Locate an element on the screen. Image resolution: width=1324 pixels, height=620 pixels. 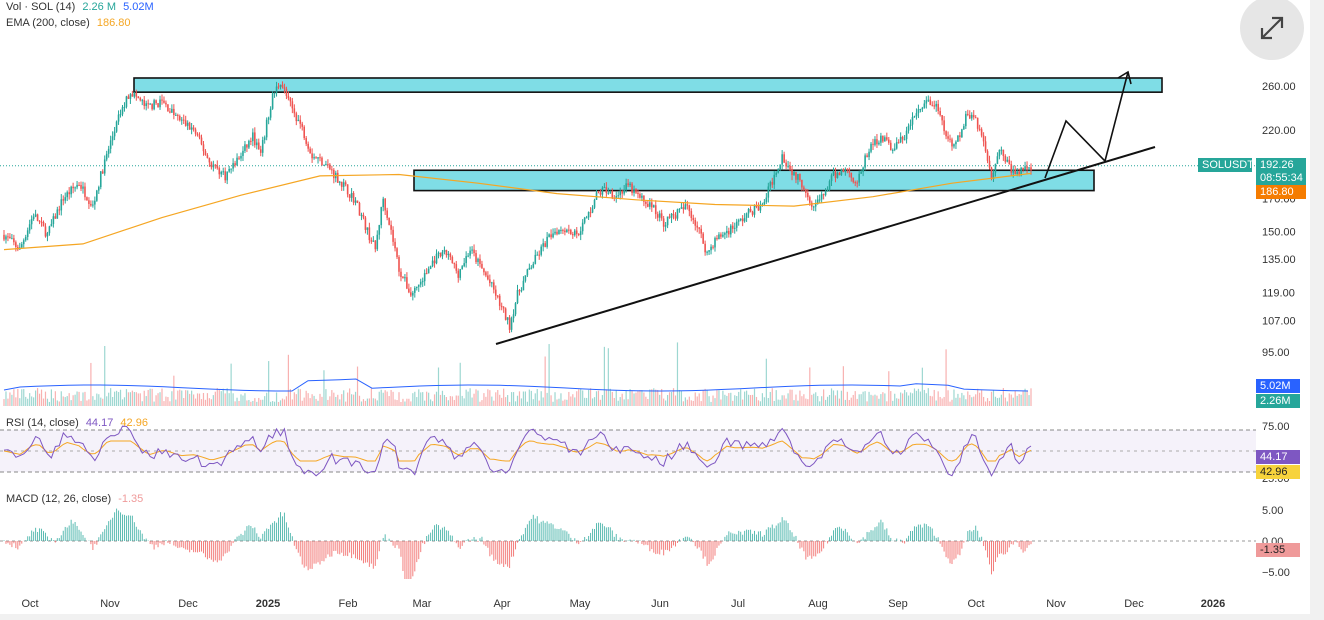
time-axis-label: Dec is located at coordinates (188, 604).